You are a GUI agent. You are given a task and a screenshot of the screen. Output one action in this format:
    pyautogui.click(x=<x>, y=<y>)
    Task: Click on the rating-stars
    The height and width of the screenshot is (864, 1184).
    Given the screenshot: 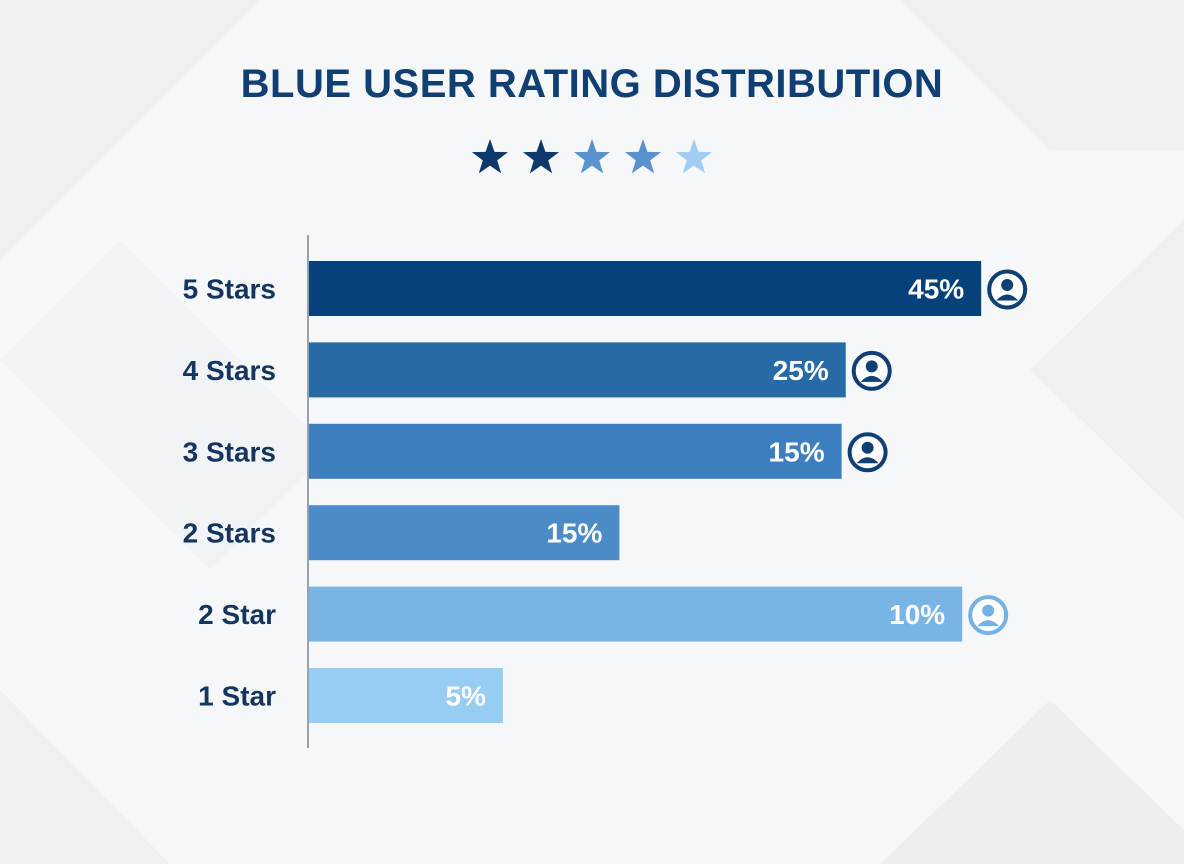 What is the action you would take?
    pyautogui.click(x=592, y=167)
    